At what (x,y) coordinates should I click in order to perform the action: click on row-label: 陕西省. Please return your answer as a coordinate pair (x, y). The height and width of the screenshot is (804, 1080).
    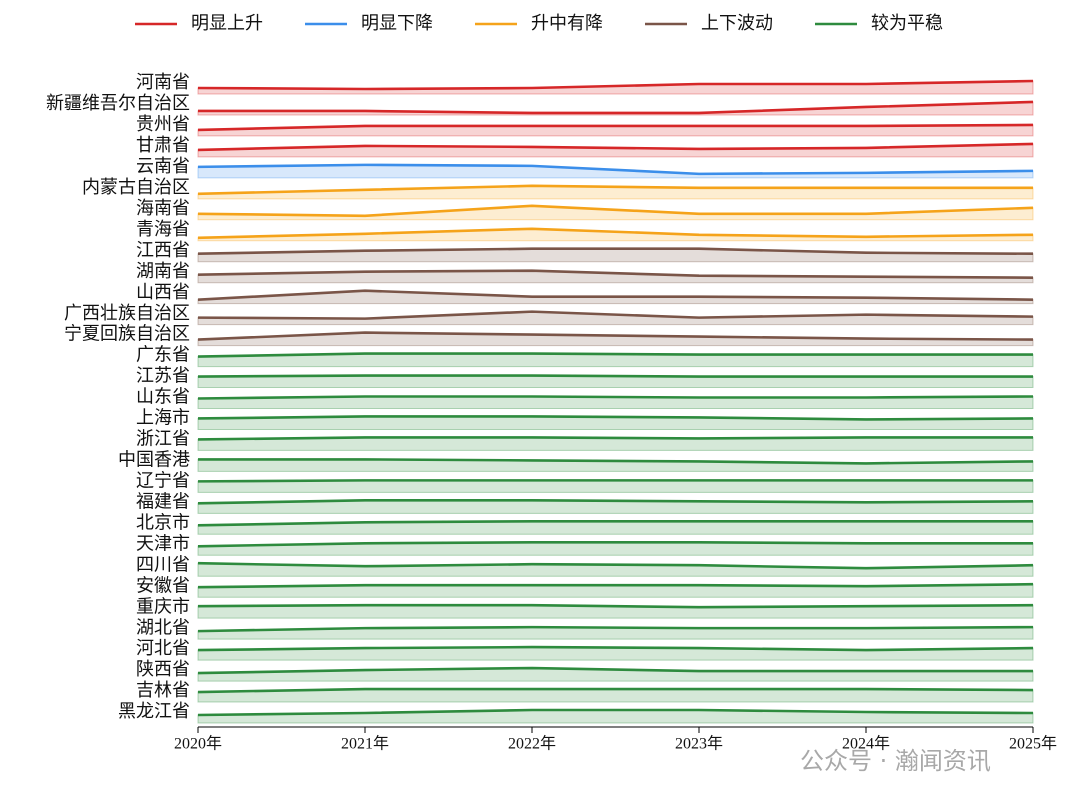
    Looking at the image, I should click on (163, 669).